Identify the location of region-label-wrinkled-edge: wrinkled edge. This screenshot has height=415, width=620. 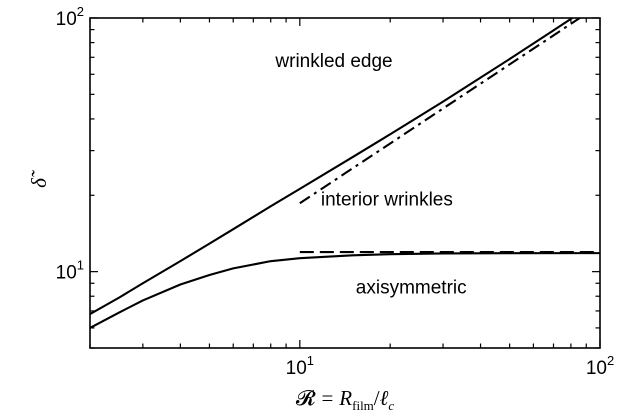
(333, 61).